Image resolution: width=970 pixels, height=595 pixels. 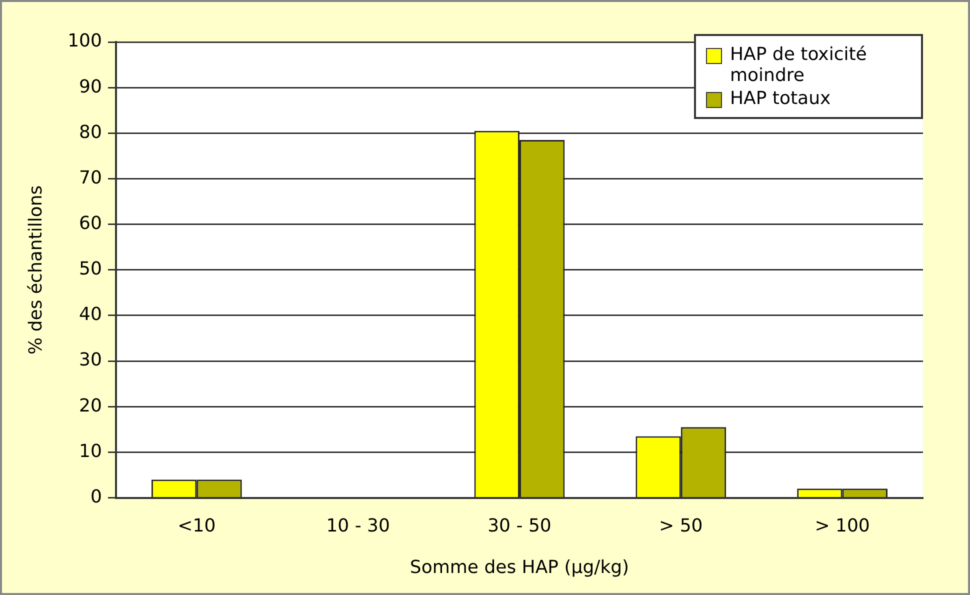 I want to click on y-tick-label: 60, so click(x=90, y=223).